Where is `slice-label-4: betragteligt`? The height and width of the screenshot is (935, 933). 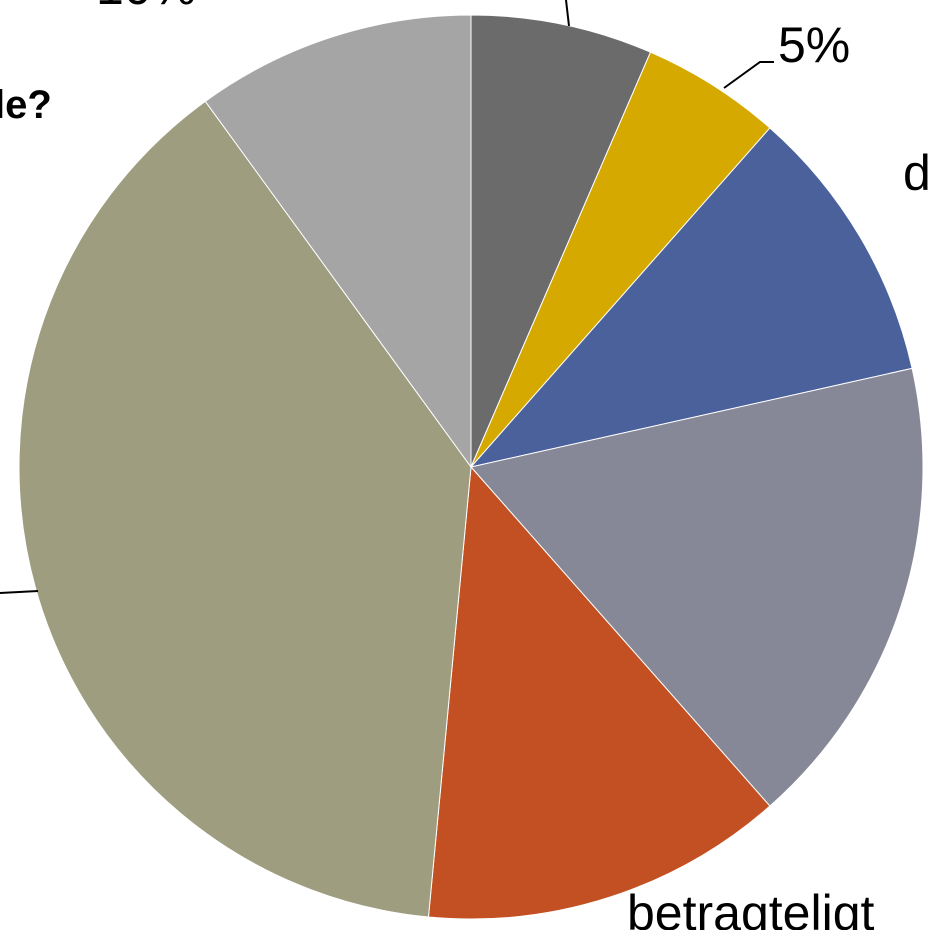
slice-label-4: betragteligt is located at coordinates (750, 907).